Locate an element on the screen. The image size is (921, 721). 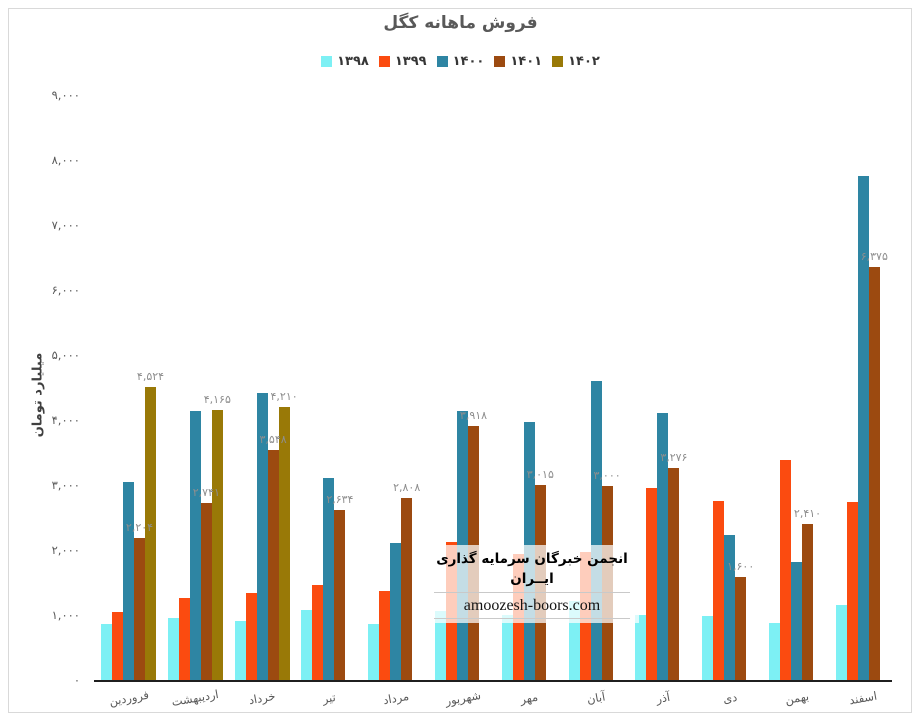
x-axis-category-label: تیر is located at coordinates (329, 698).